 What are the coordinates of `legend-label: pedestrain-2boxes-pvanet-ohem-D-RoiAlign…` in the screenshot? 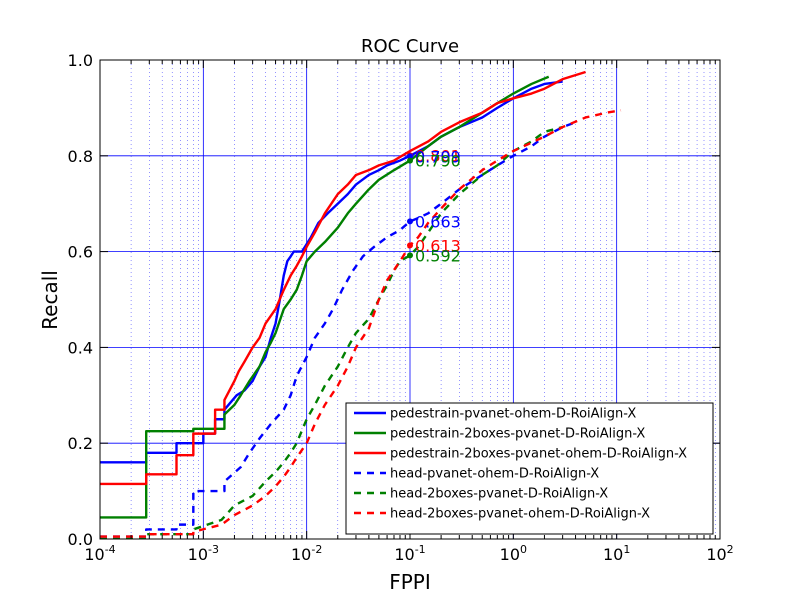 It's located at (538, 454).